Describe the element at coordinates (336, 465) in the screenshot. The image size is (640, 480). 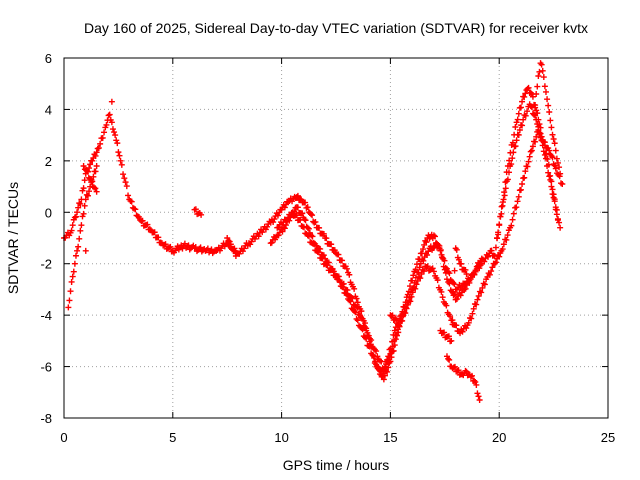
I see `x-axis-label: GPS time / hours` at that location.